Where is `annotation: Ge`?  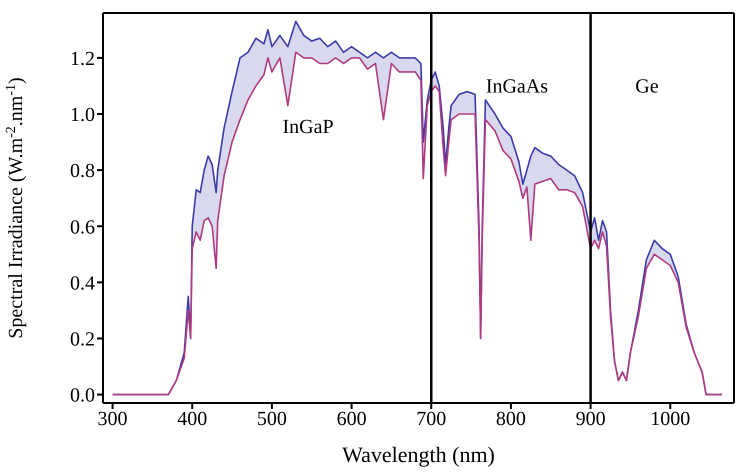 annotation: Ge is located at coordinates (647, 86).